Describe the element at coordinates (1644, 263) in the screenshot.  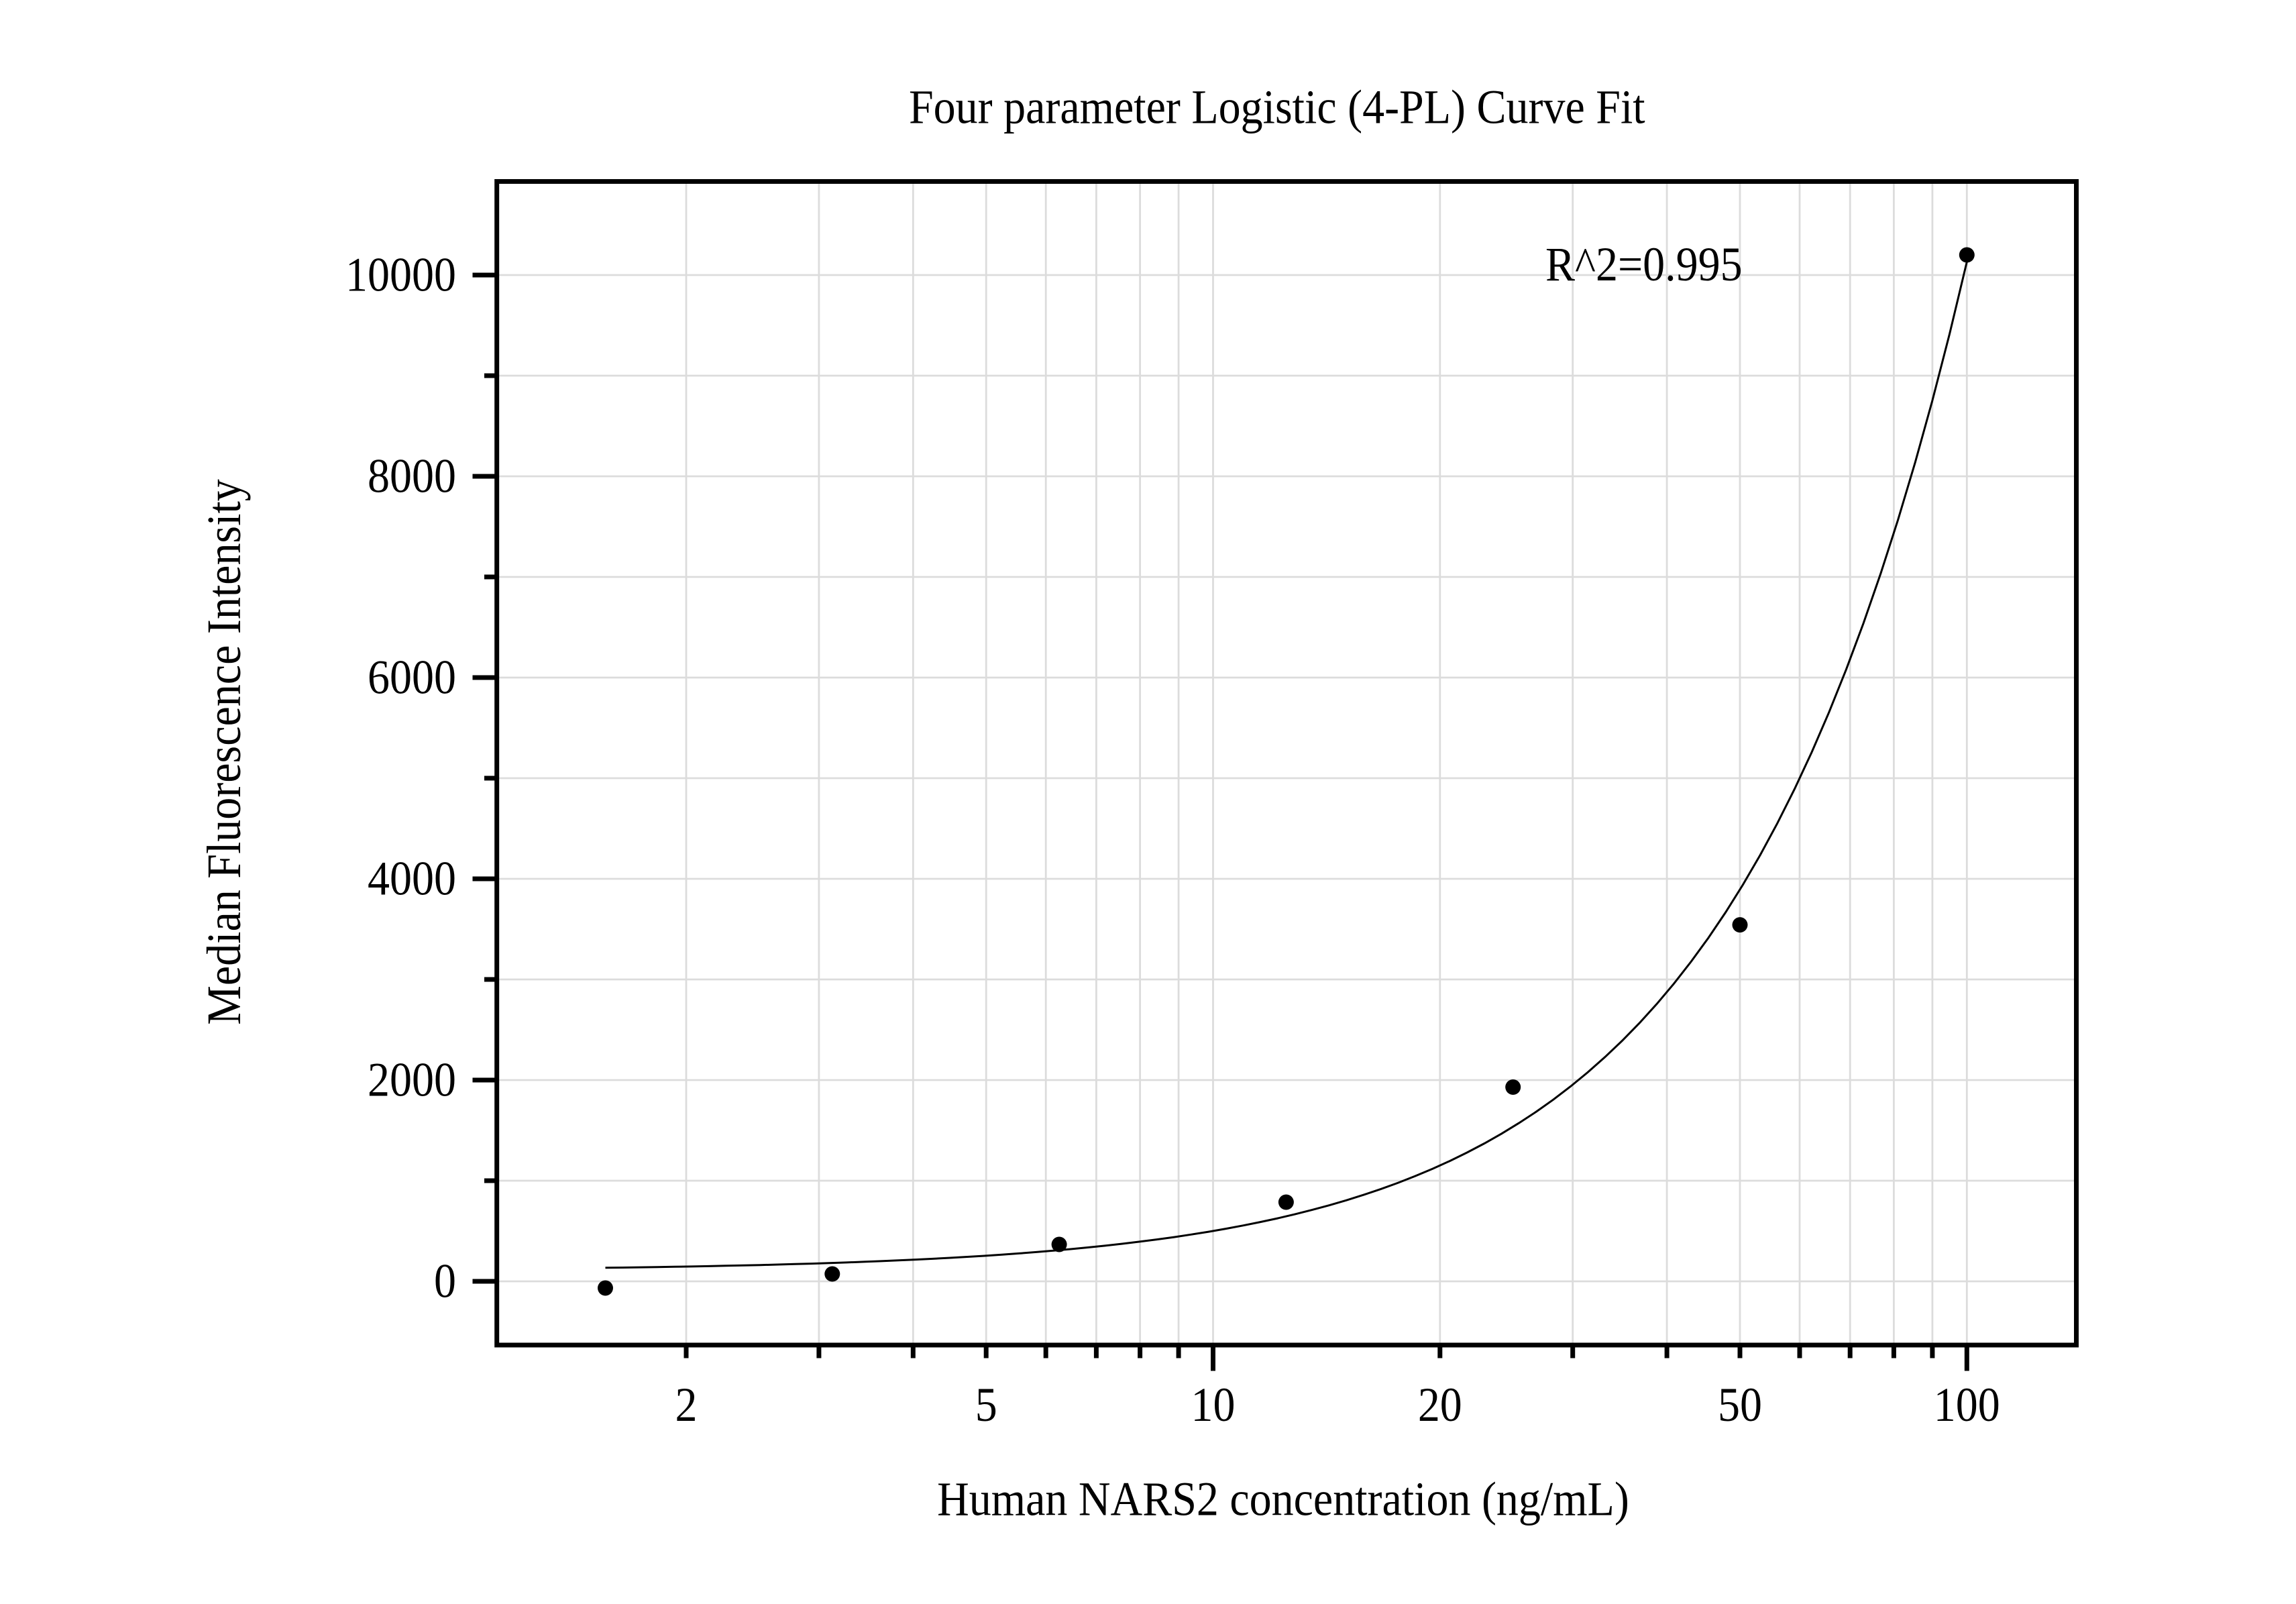
I see `svg-text: R^2=0.995` at that location.